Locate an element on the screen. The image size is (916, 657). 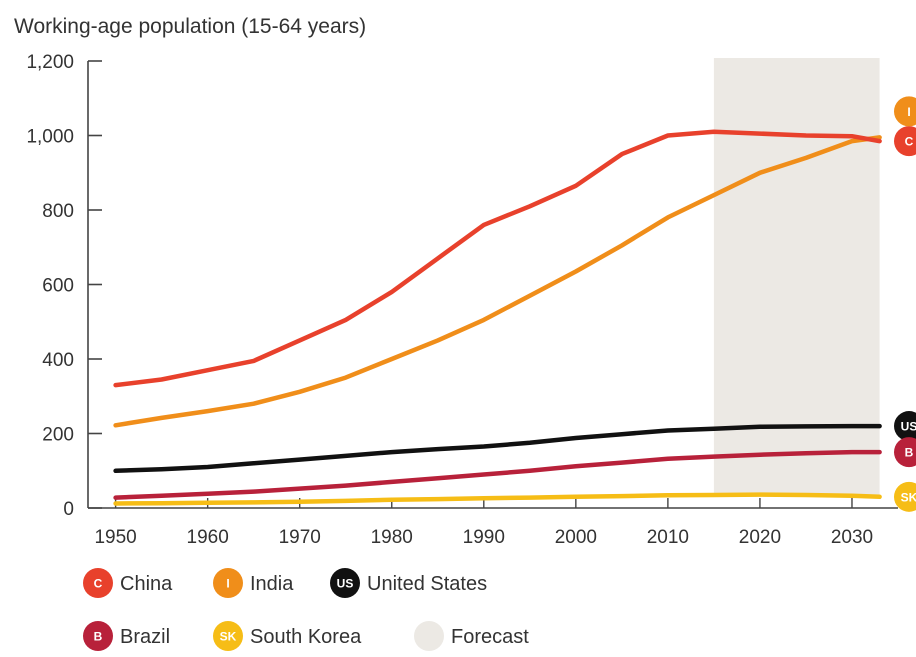
legend-item-forecast: Forecast is located at coordinates (471, 636).